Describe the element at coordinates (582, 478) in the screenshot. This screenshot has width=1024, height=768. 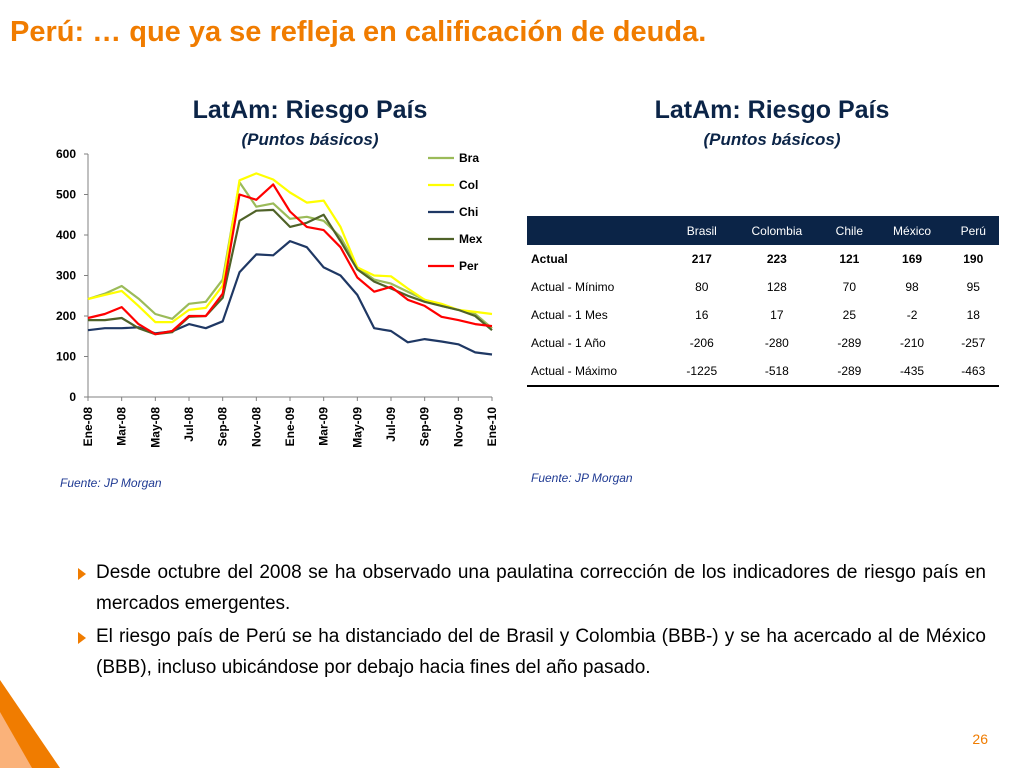
I see `right-panel-source: Fuente: JP Morgan` at that location.